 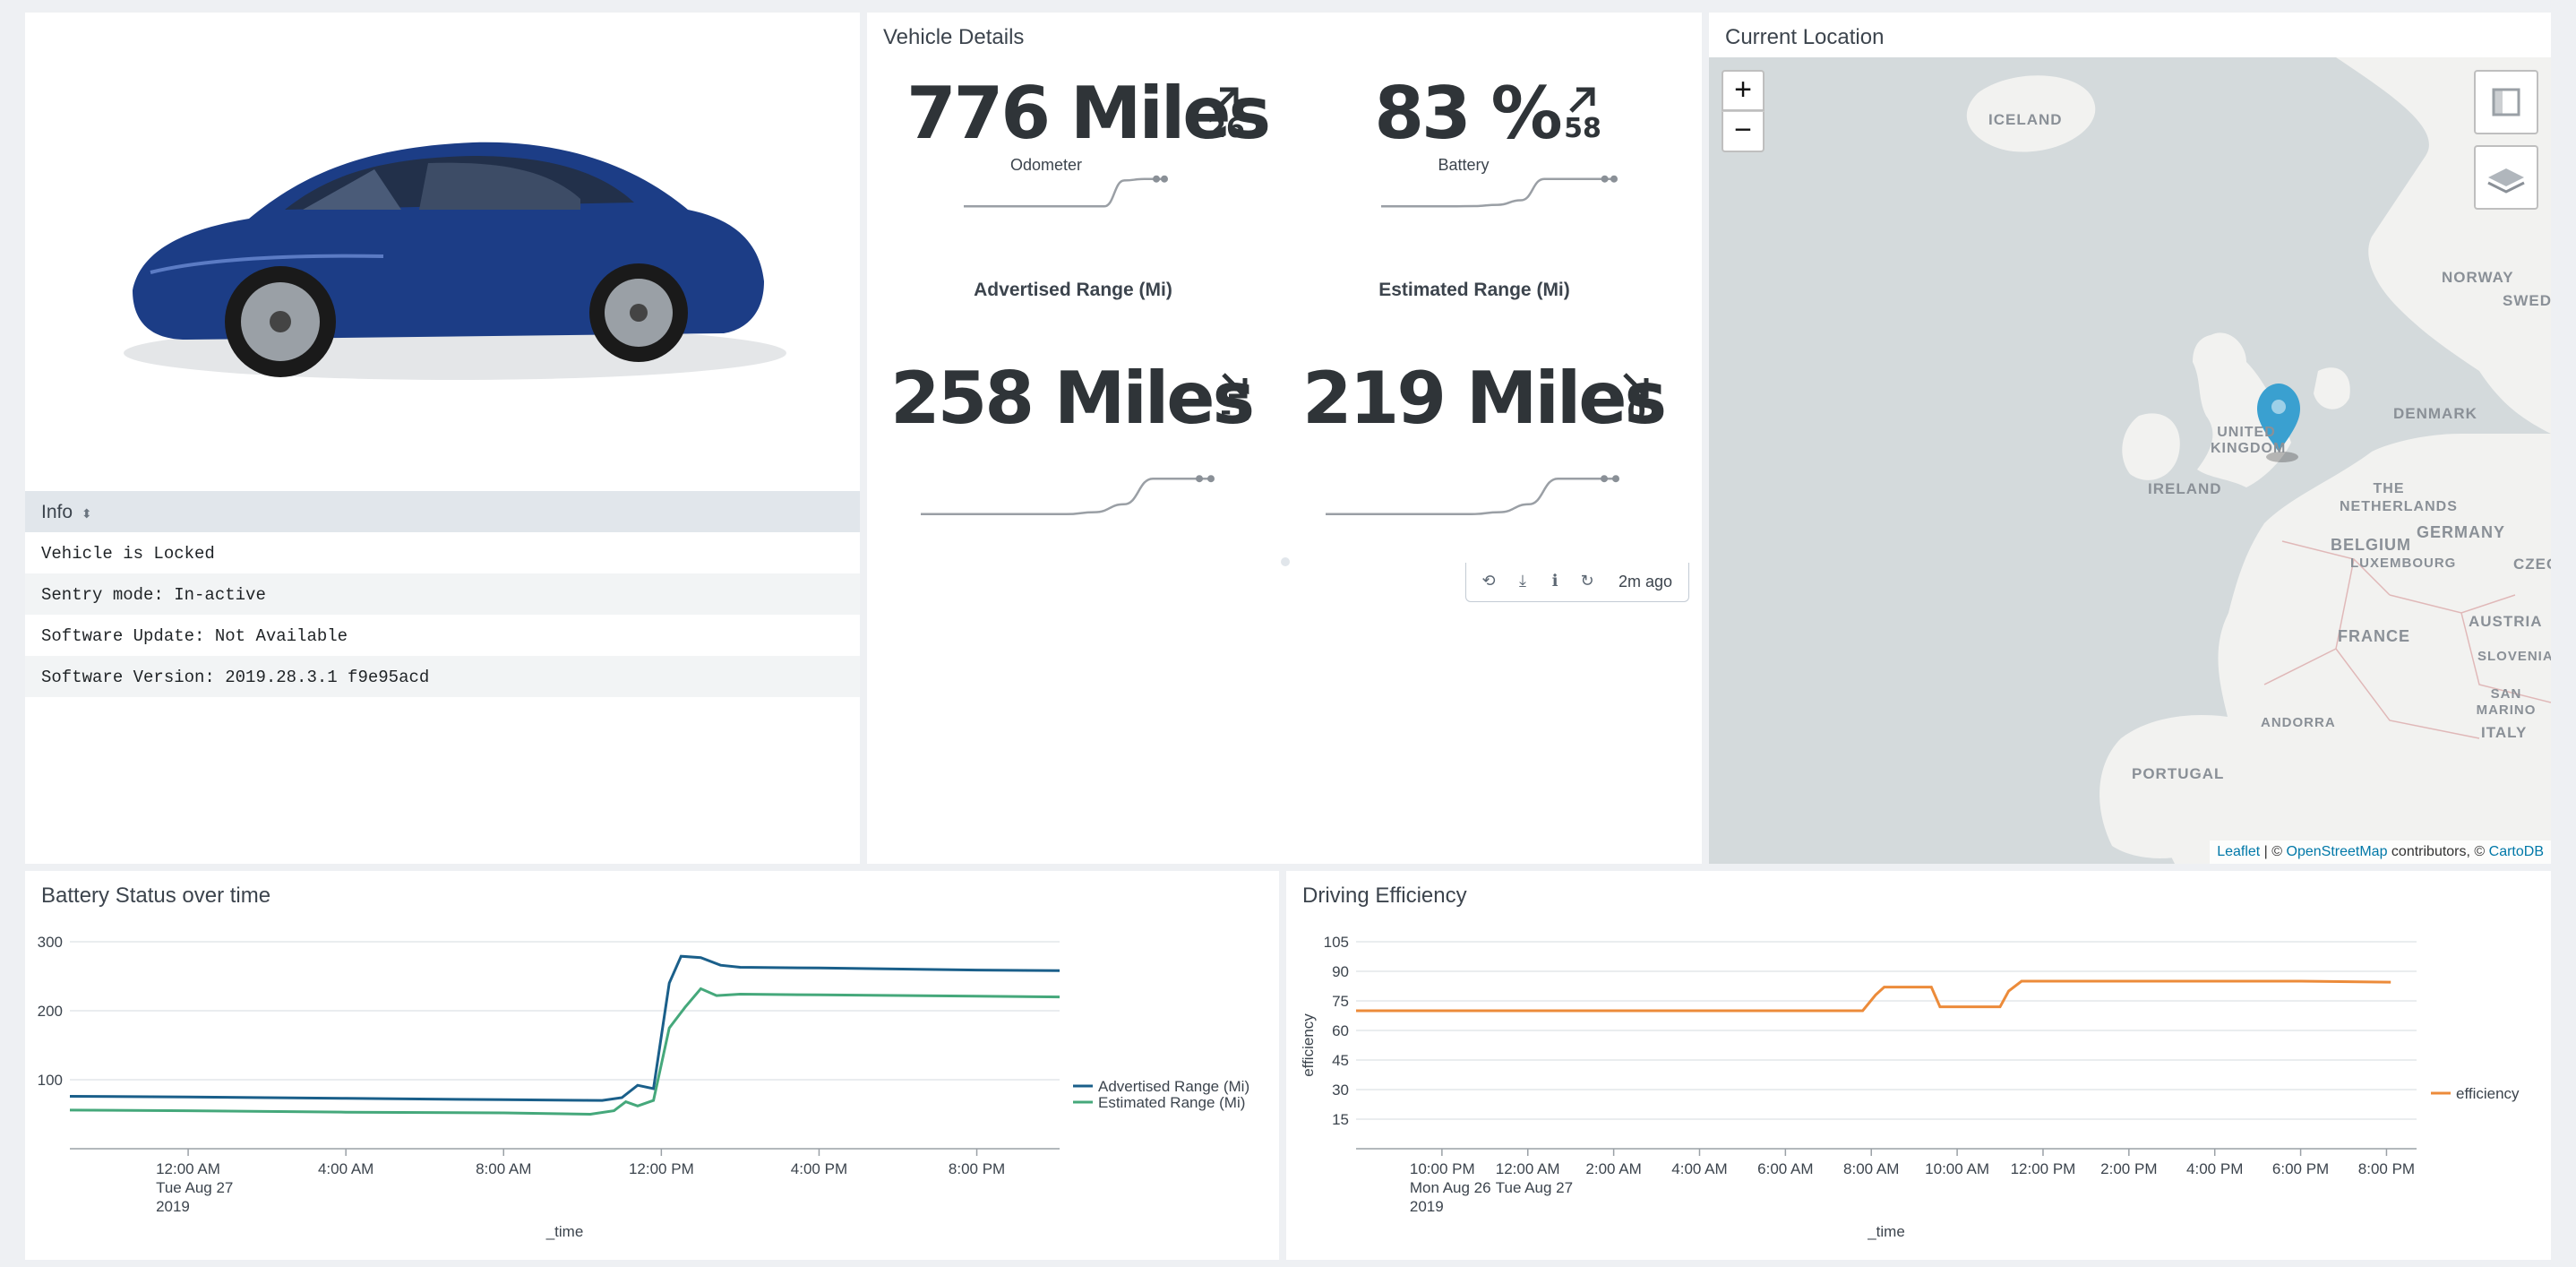 What do you see at coordinates (2403, 563) in the screenshot?
I see `map-label-luxembourg: LUXEMBOURG` at bounding box center [2403, 563].